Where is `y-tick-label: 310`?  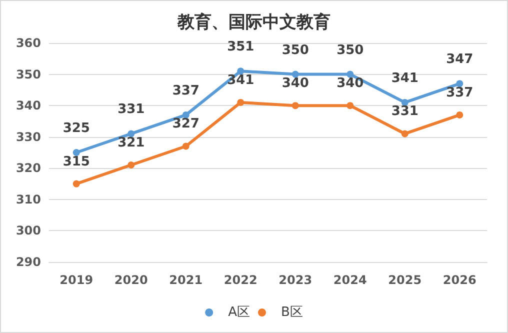 y-tick-label: 310 is located at coordinates (28, 199).